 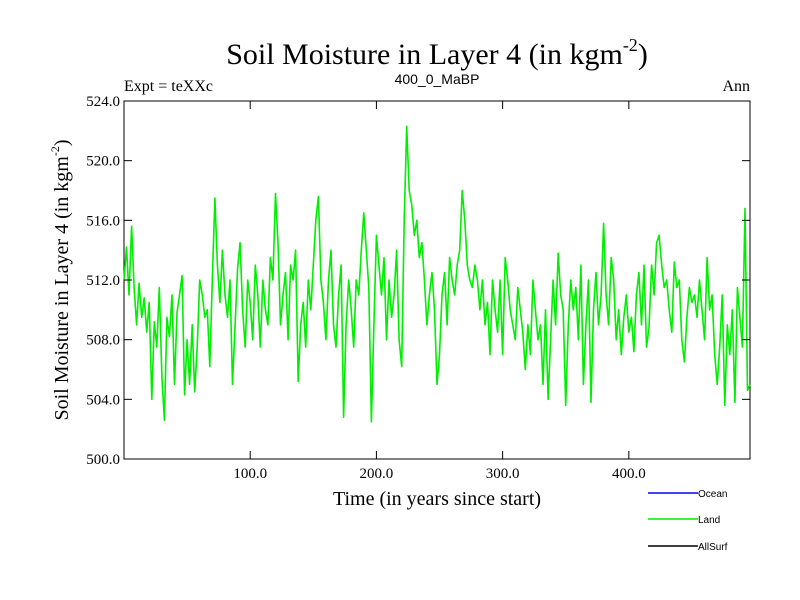 What do you see at coordinates (709, 520) in the screenshot?
I see `legend-label-land: Land` at bounding box center [709, 520].